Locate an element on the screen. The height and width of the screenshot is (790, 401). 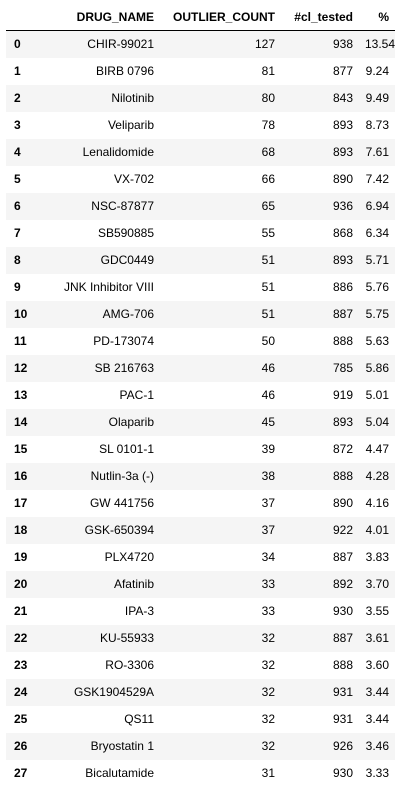
cell-drug-name: PAC-1 is located at coordinates (136, 395).